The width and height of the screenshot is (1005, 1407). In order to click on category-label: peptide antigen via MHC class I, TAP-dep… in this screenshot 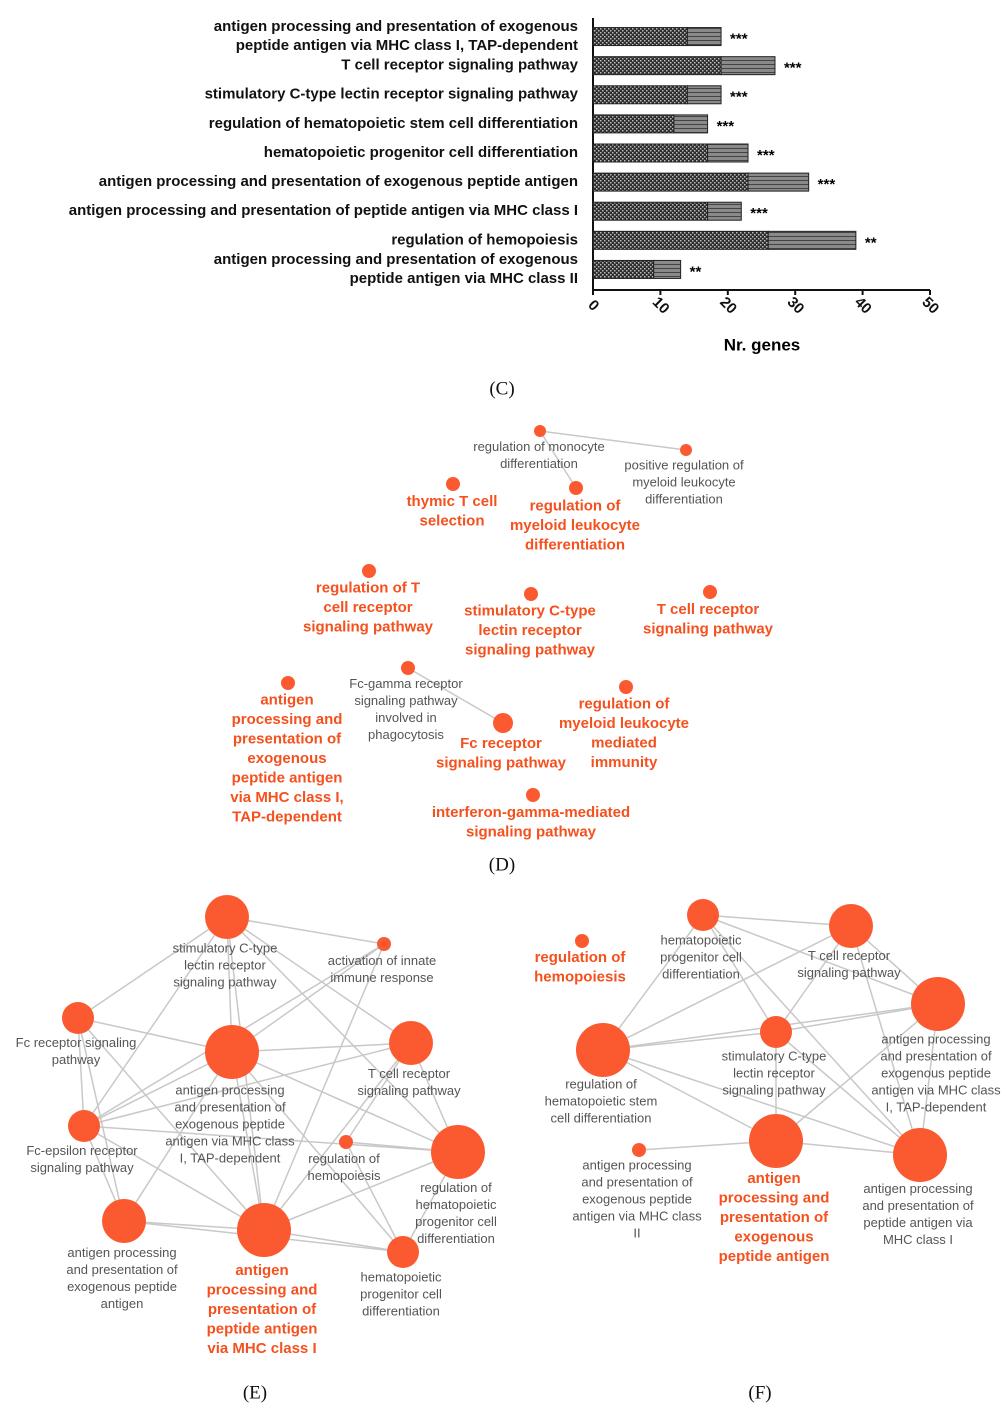, I will do `click(407, 45)`.